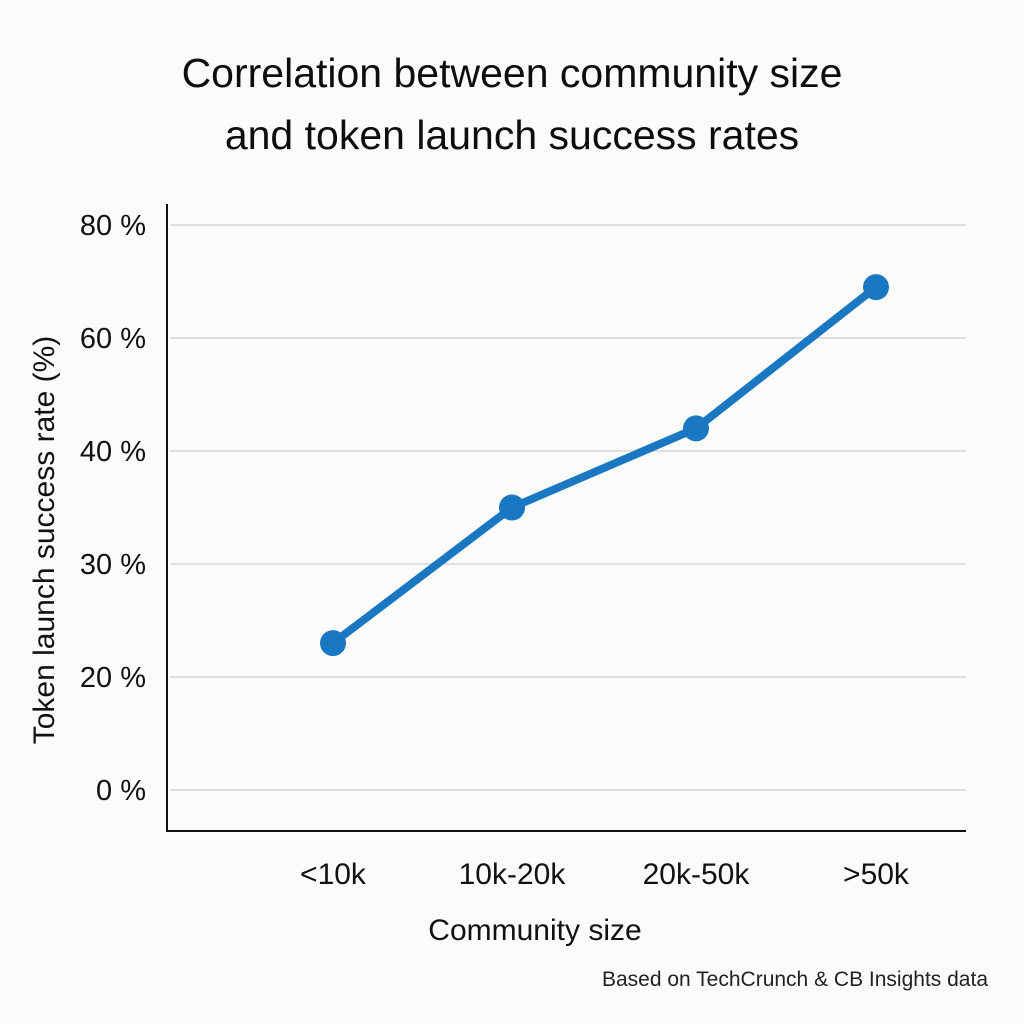 This screenshot has width=1024, height=1024. I want to click on source-note: Based on TechCrunch & CB Insights data, so click(794, 979).